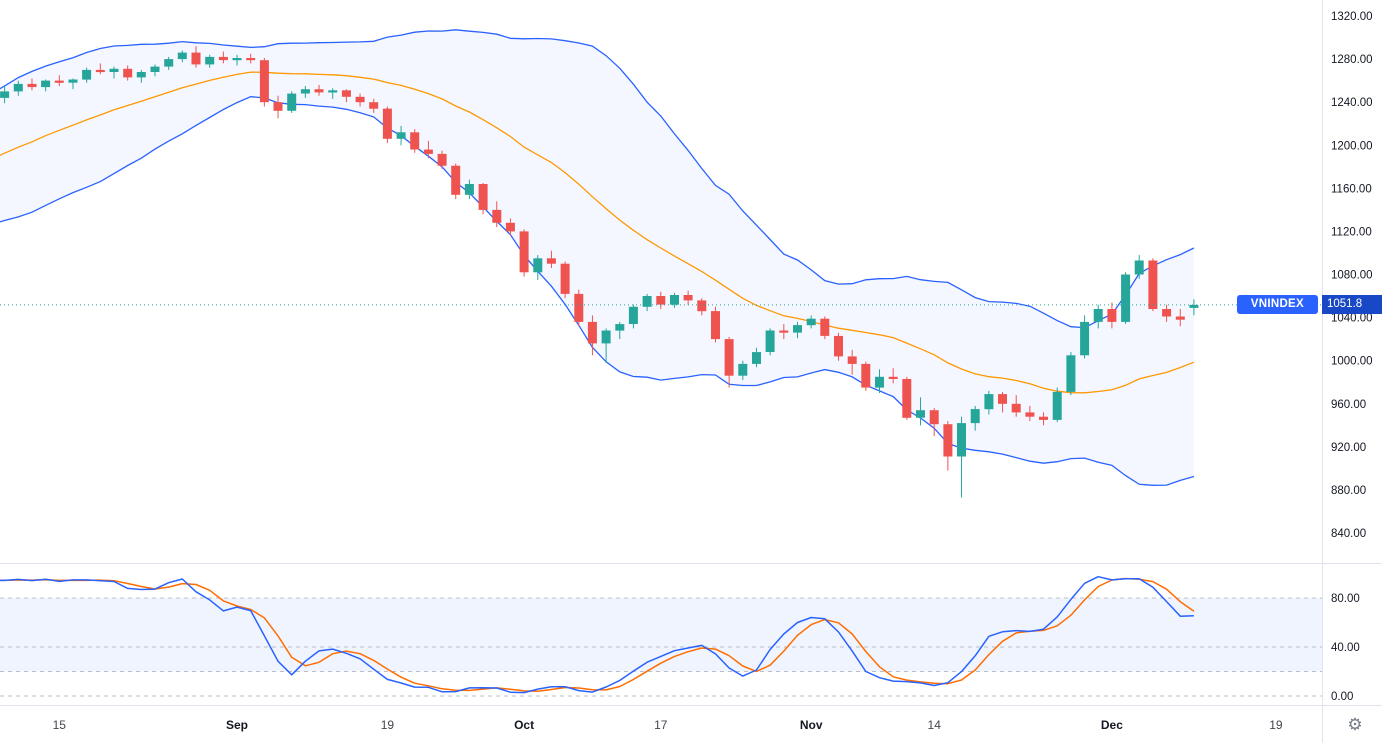 The image size is (1382, 743). Describe the element at coordinates (811, 725) in the screenshot. I see `time-tick-label: Nov` at that location.